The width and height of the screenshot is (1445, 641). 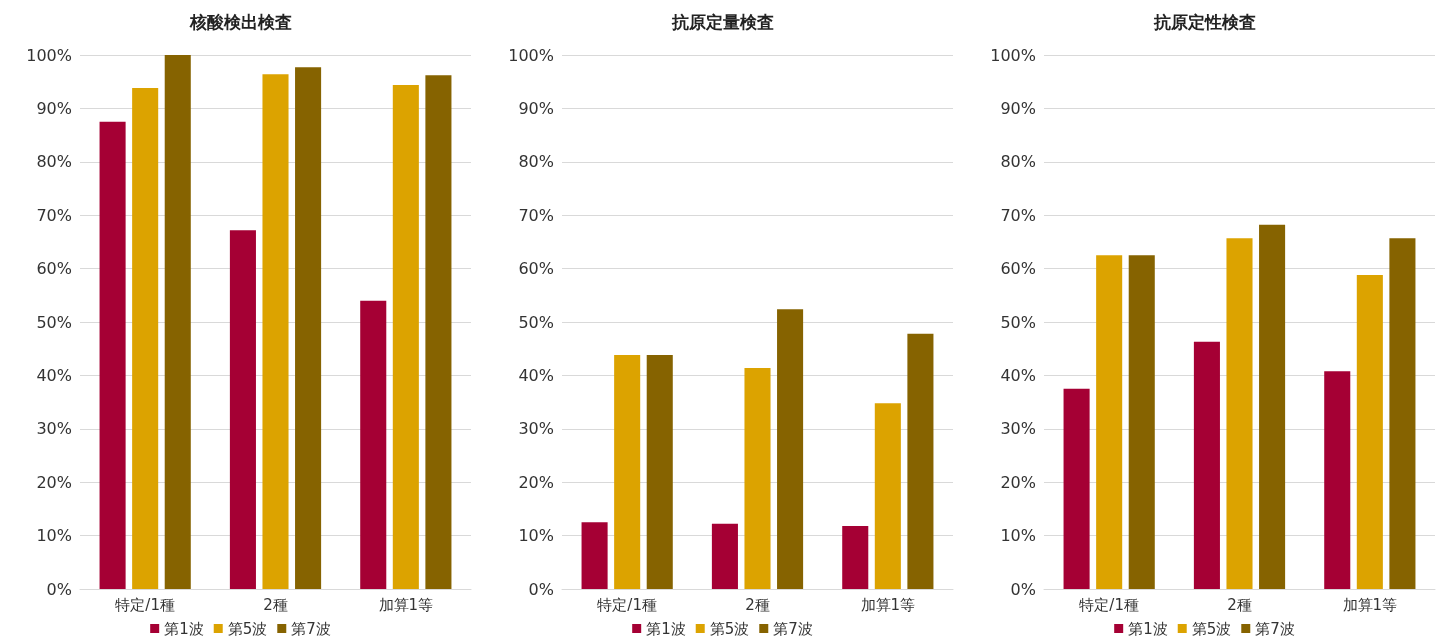 What do you see at coordinates (722, 21) in the screenshot?
I see `chart-title: 抗原定量検査` at bounding box center [722, 21].